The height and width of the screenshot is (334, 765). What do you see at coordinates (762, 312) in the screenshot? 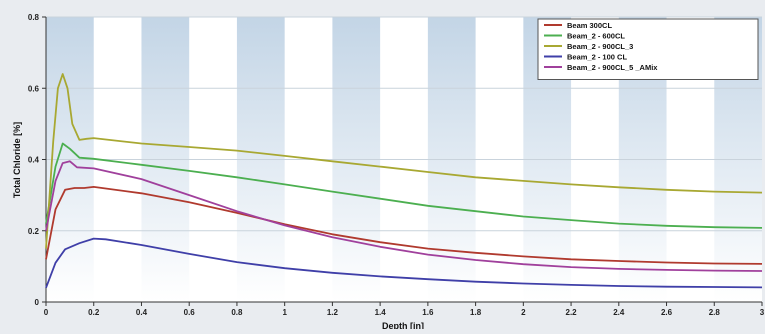
I see `x-tick-label: 3` at bounding box center [762, 312].